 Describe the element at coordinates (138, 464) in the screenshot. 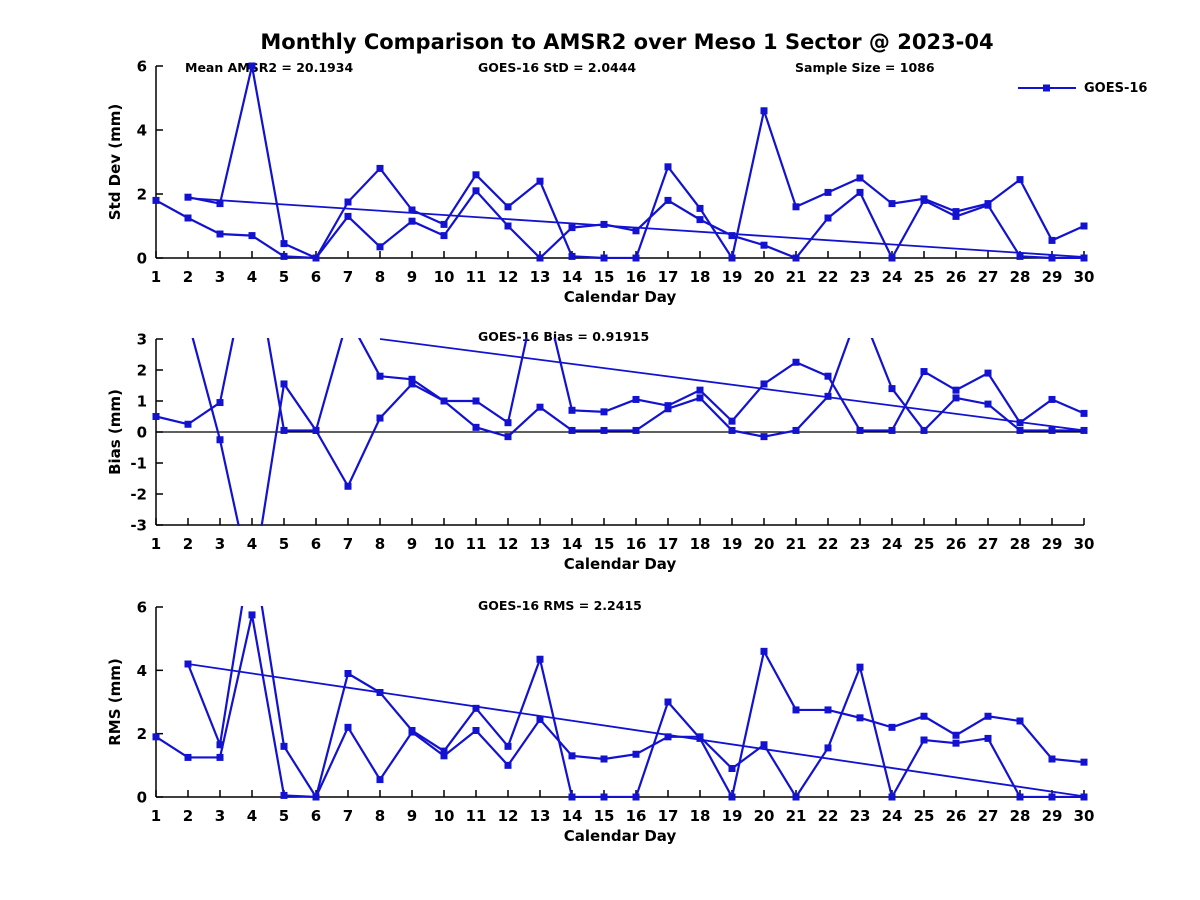

I see `svg-text: -1` at that location.